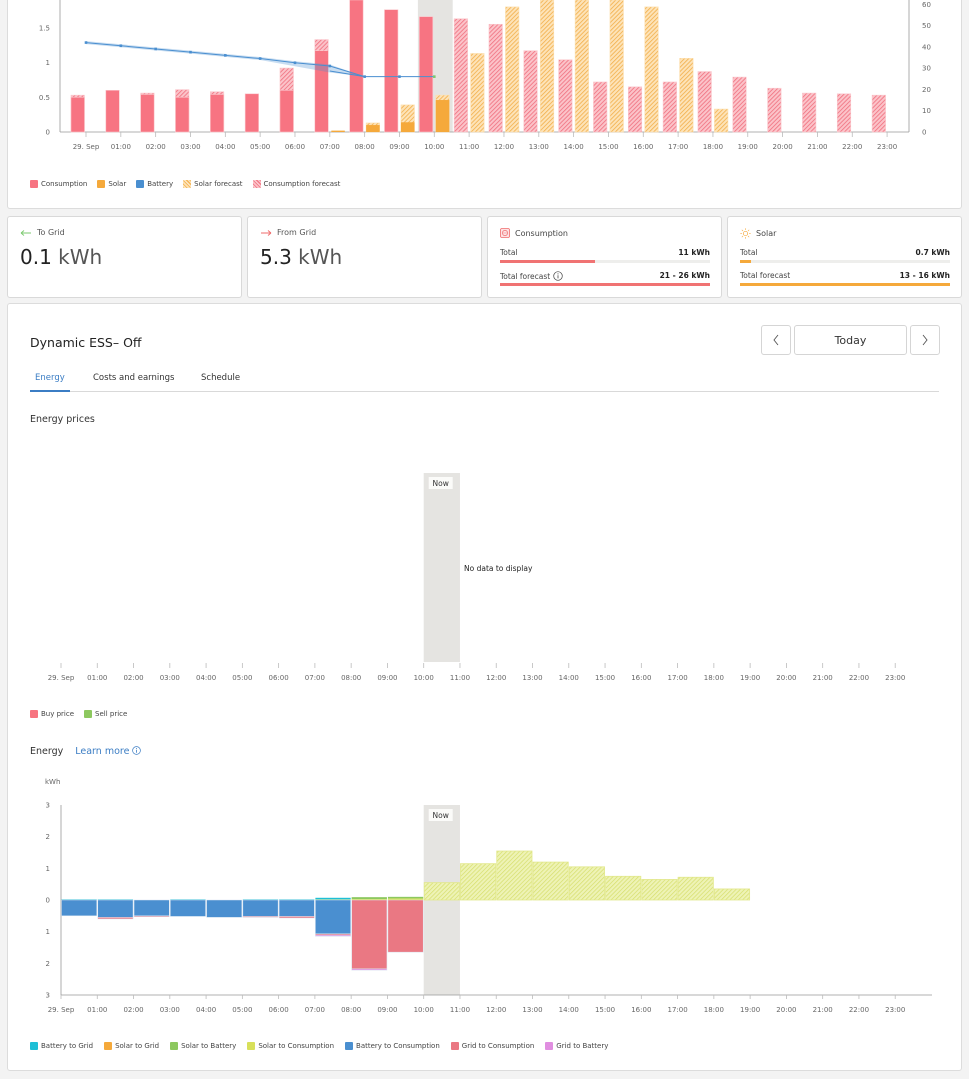 Image resolution: width=969 pixels, height=1079 pixels. Describe the element at coordinates (296, 184) in the screenshot. I see `legend-consumption-forecast: Consumption forecast` at that location.